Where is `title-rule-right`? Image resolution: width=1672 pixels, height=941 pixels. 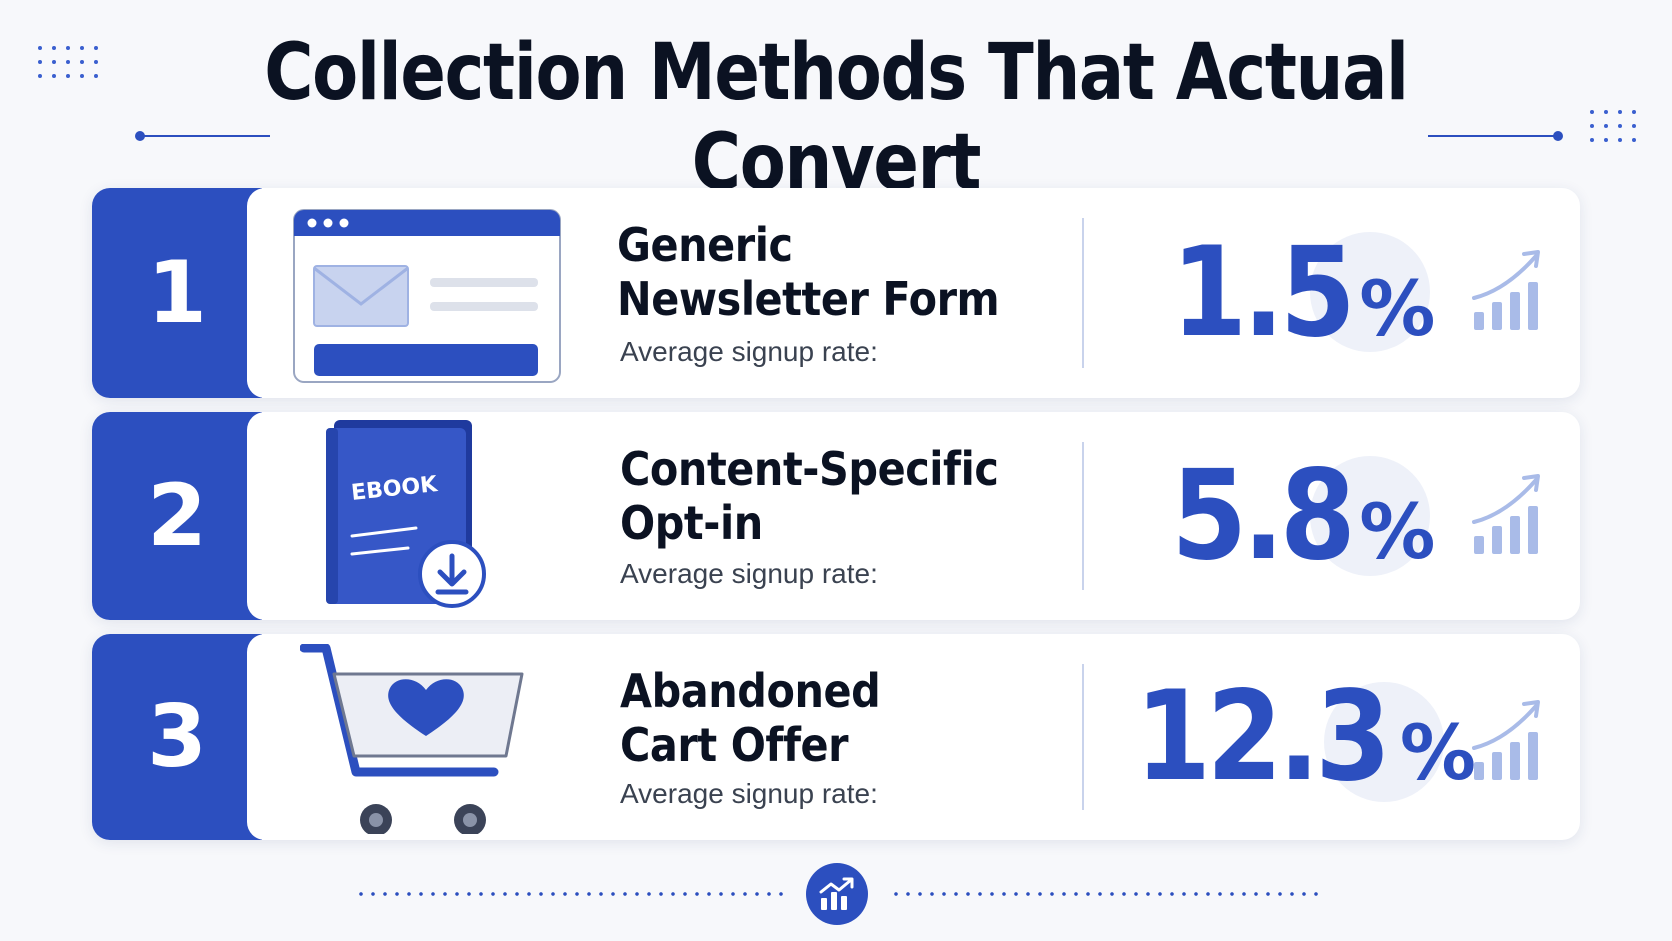 title-rule-right is located at coordinates (1495, 136).